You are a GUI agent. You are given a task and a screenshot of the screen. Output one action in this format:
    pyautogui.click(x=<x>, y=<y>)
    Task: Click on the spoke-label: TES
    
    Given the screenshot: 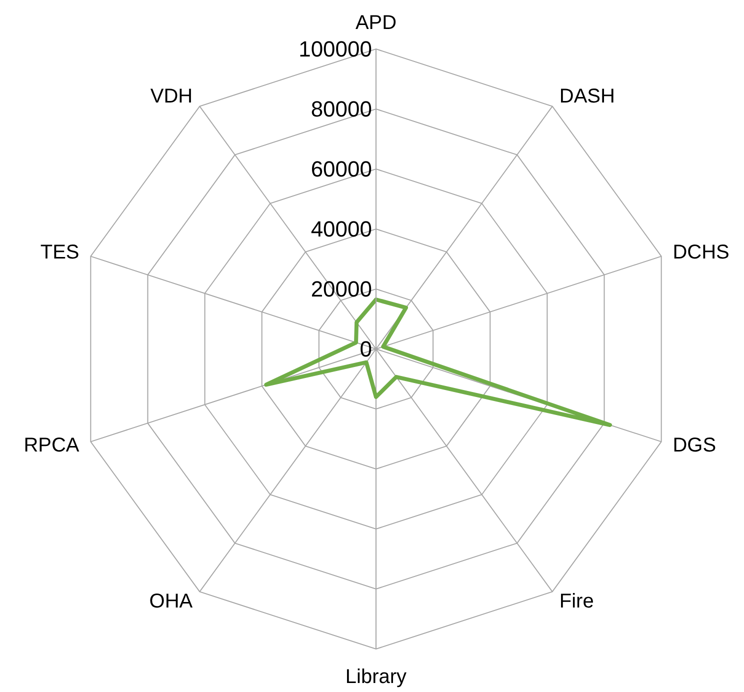 What is the action you would take?
    pyautogui.click(x=60, y=253)
    